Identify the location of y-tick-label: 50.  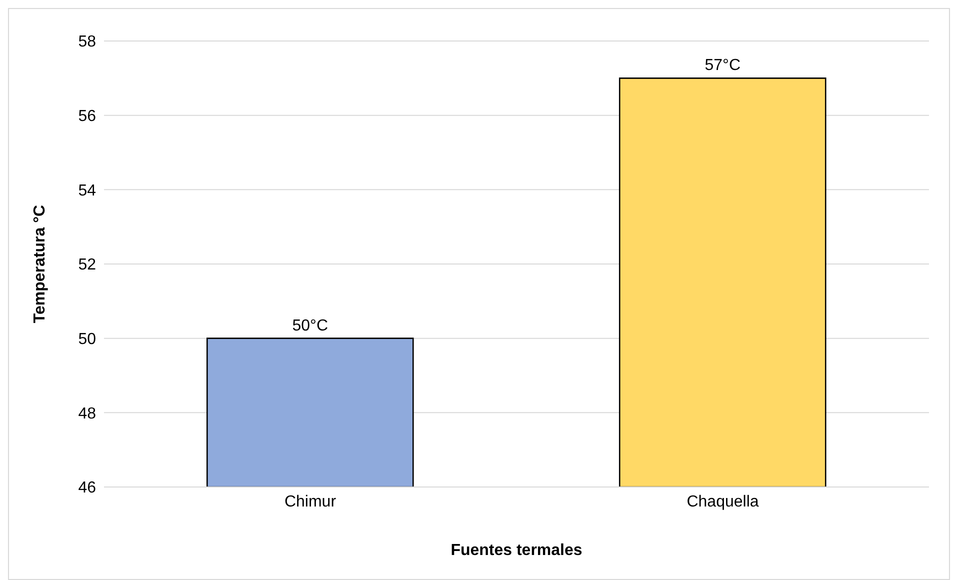
(87, 339).